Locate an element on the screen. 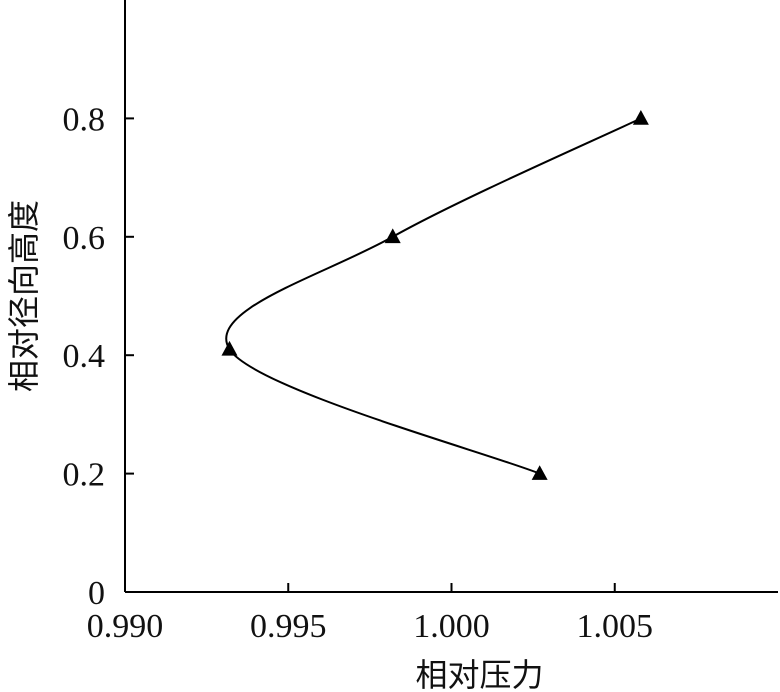 This screenshot has height=692, width=780. x-tick-label: 0.995 is located at coordinates (288, 626).